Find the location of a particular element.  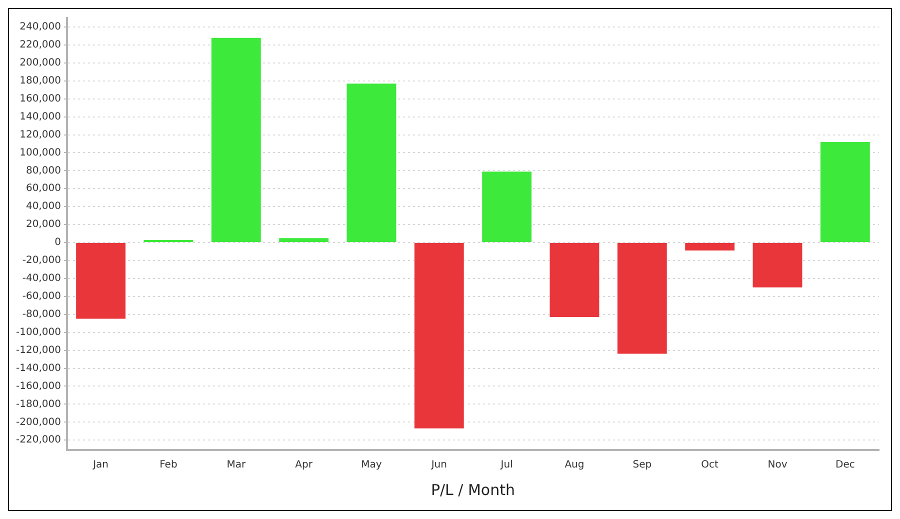

x-tick-label: Jun is located at coordinates (438, 465).